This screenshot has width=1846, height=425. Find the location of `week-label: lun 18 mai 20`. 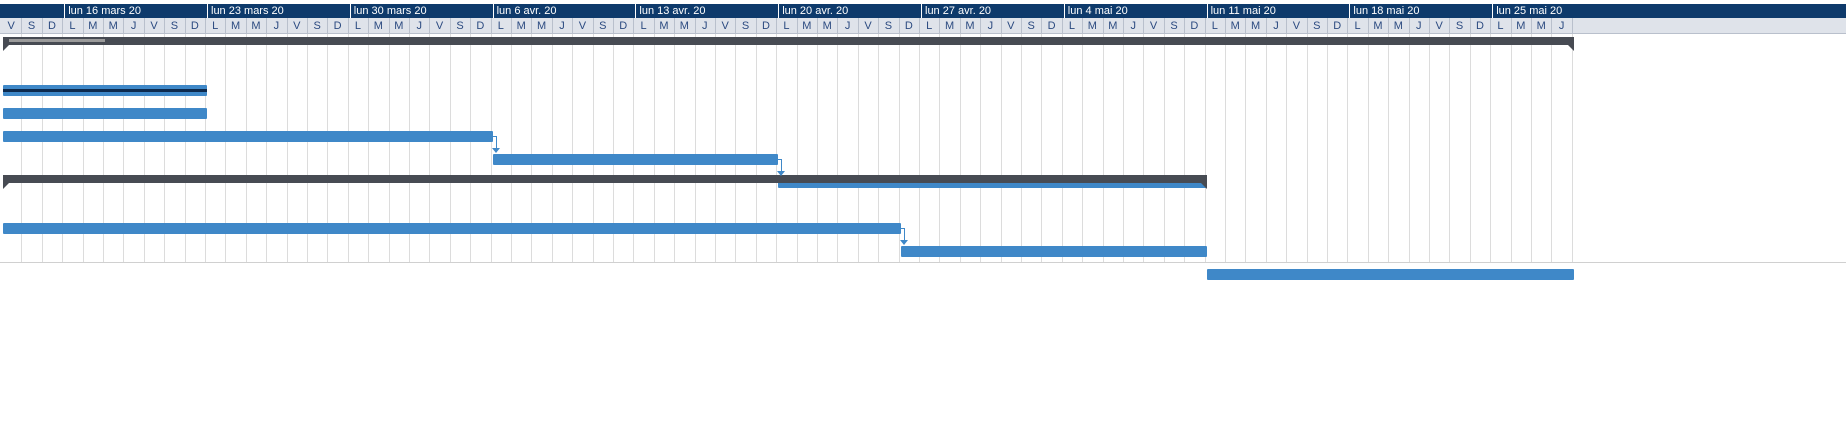

week-label: lun 18 mai 20 is located at coordinates (1420, 11).